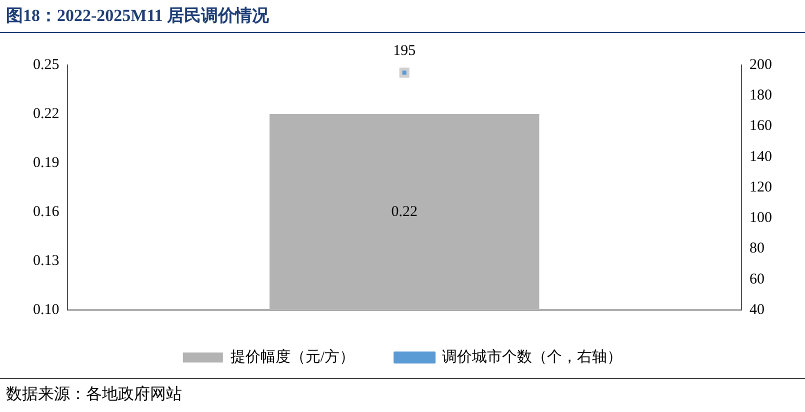 This screenshot has width=805, height=412. I want to click on y-tick-label: 0.16, so click(46, 212).